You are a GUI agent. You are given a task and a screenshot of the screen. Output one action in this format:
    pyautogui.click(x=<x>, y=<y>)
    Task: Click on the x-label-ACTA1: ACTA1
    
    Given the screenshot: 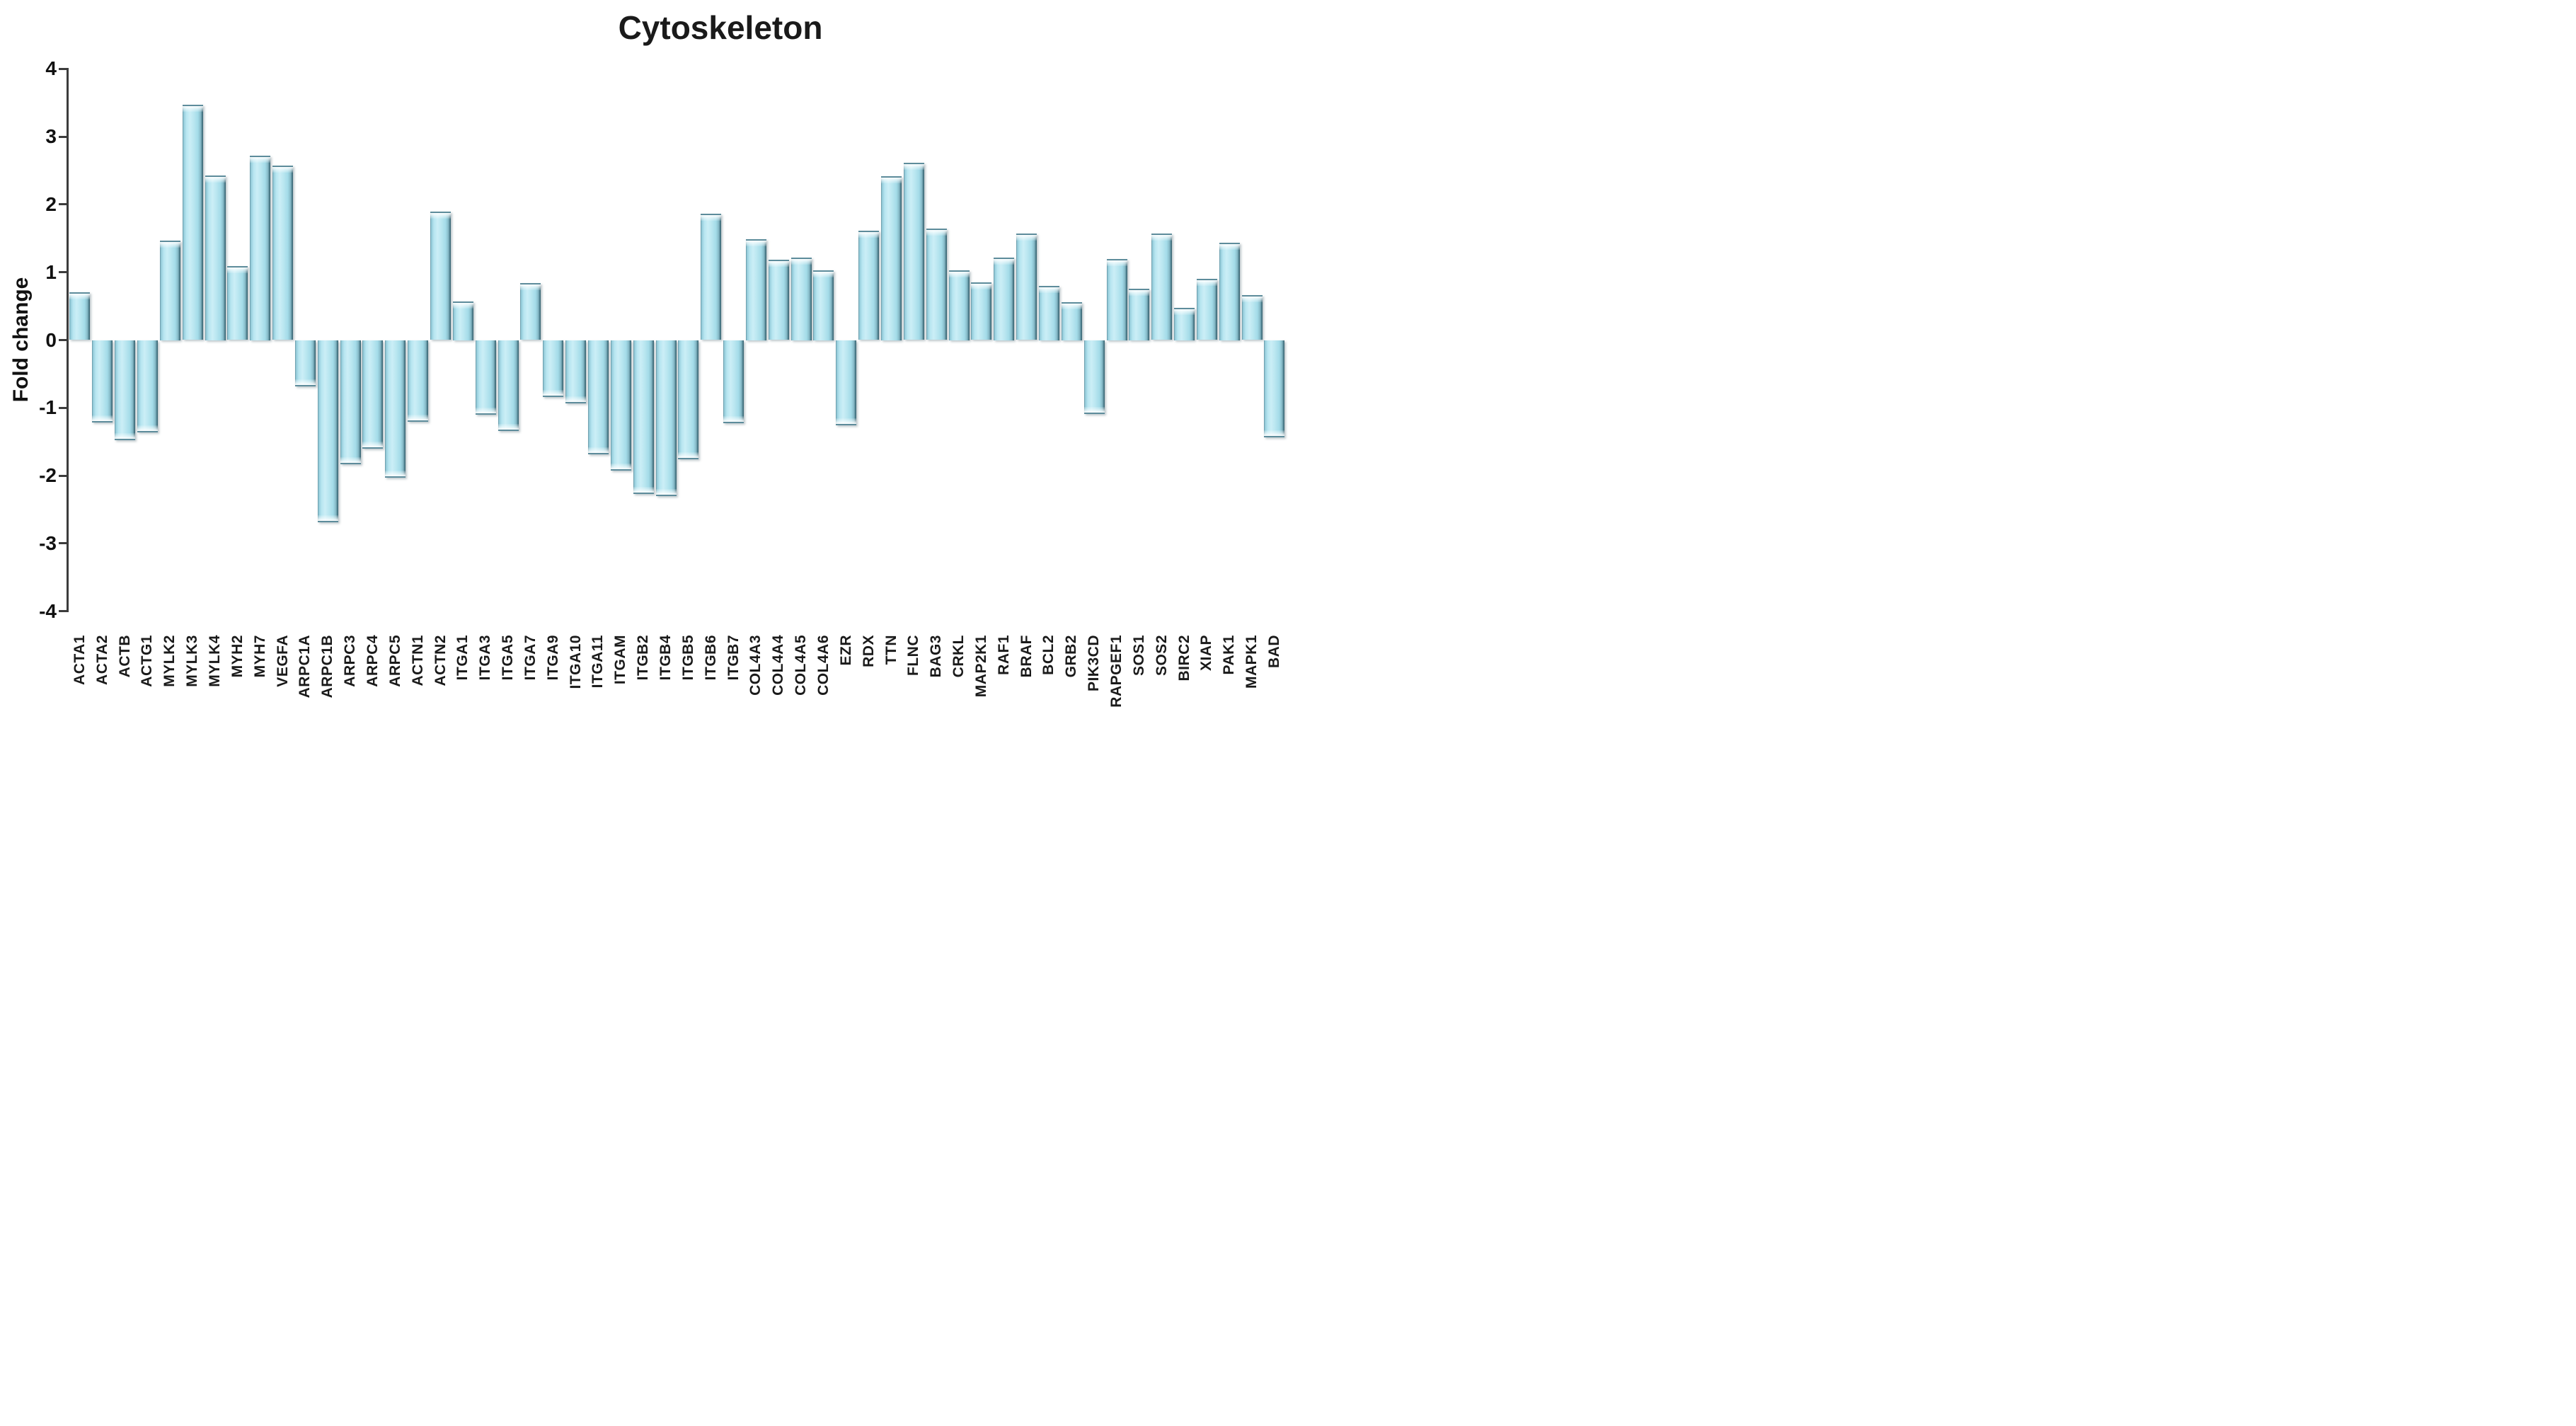 What is the action you would take?
    pyautogui.click(x=80, y=660)
    